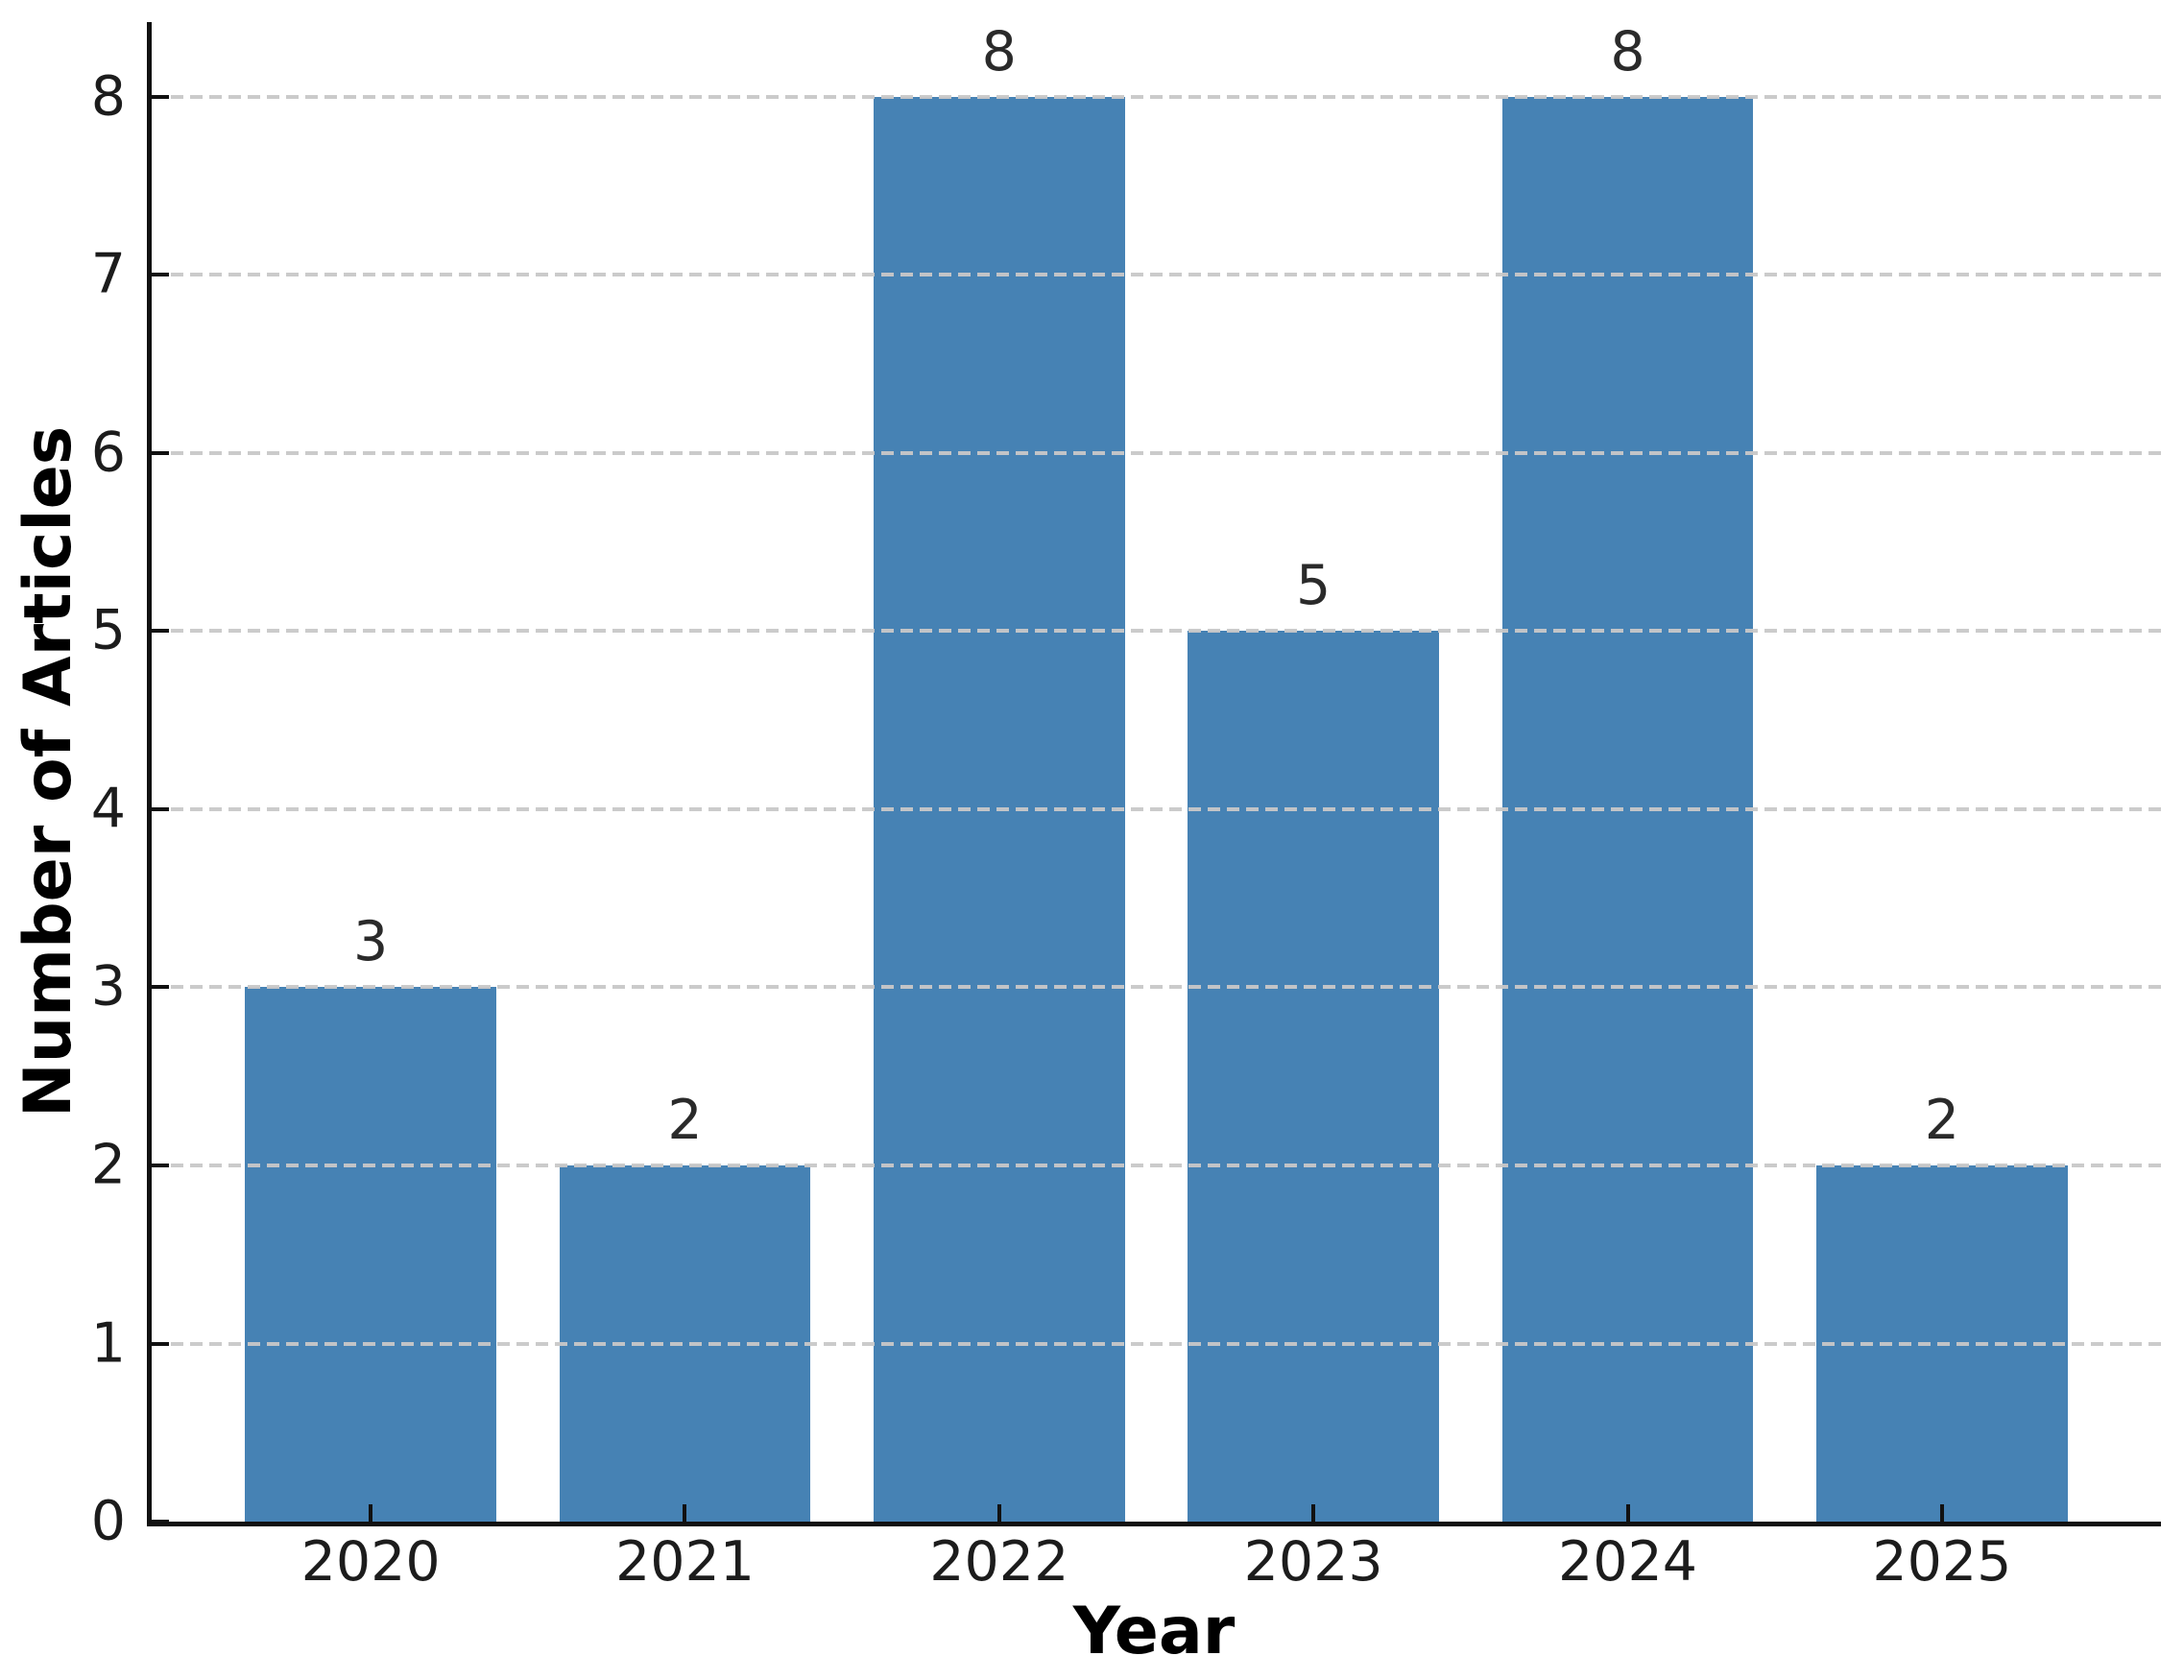 Image resolution: width=2184 pixels, height=1680 pixels. Describe the element at coordinates (48, 771) in the screenshot. I see `y-axis-title: Number of Articles` at that location.